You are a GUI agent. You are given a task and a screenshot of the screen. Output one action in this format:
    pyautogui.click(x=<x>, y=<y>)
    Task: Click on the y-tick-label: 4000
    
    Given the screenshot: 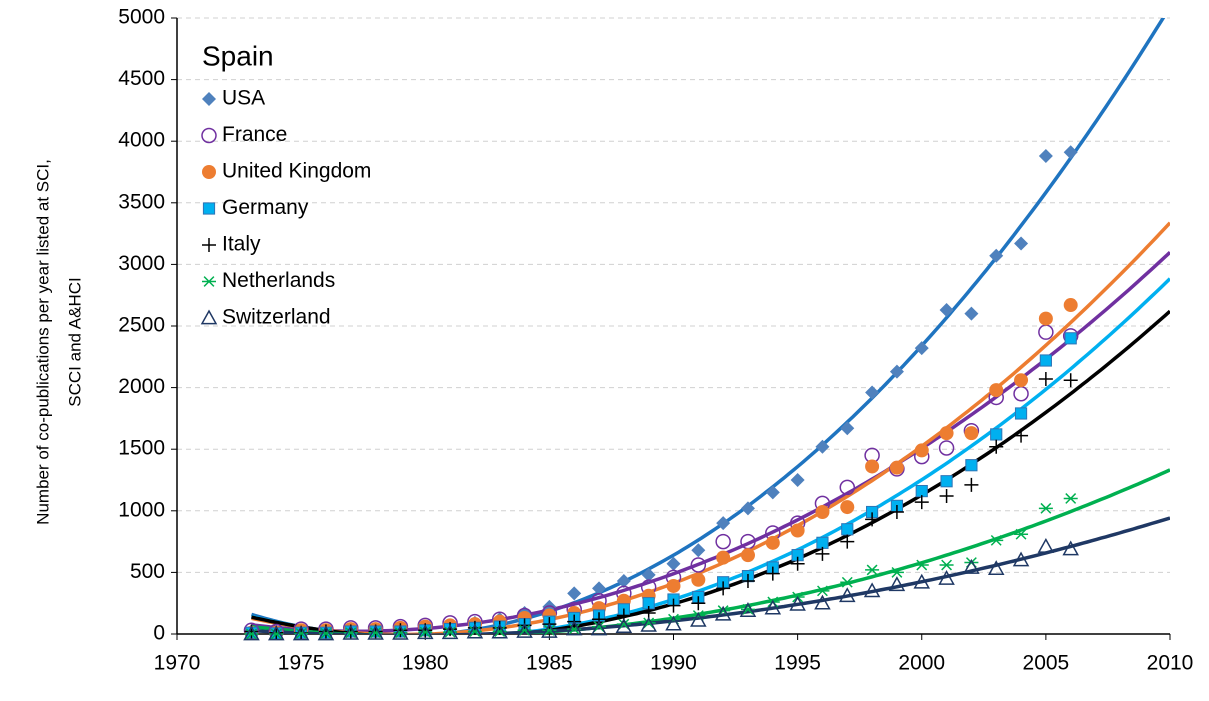 What is the action you would take?
    pyautogui.click(x=141, y=140)
    